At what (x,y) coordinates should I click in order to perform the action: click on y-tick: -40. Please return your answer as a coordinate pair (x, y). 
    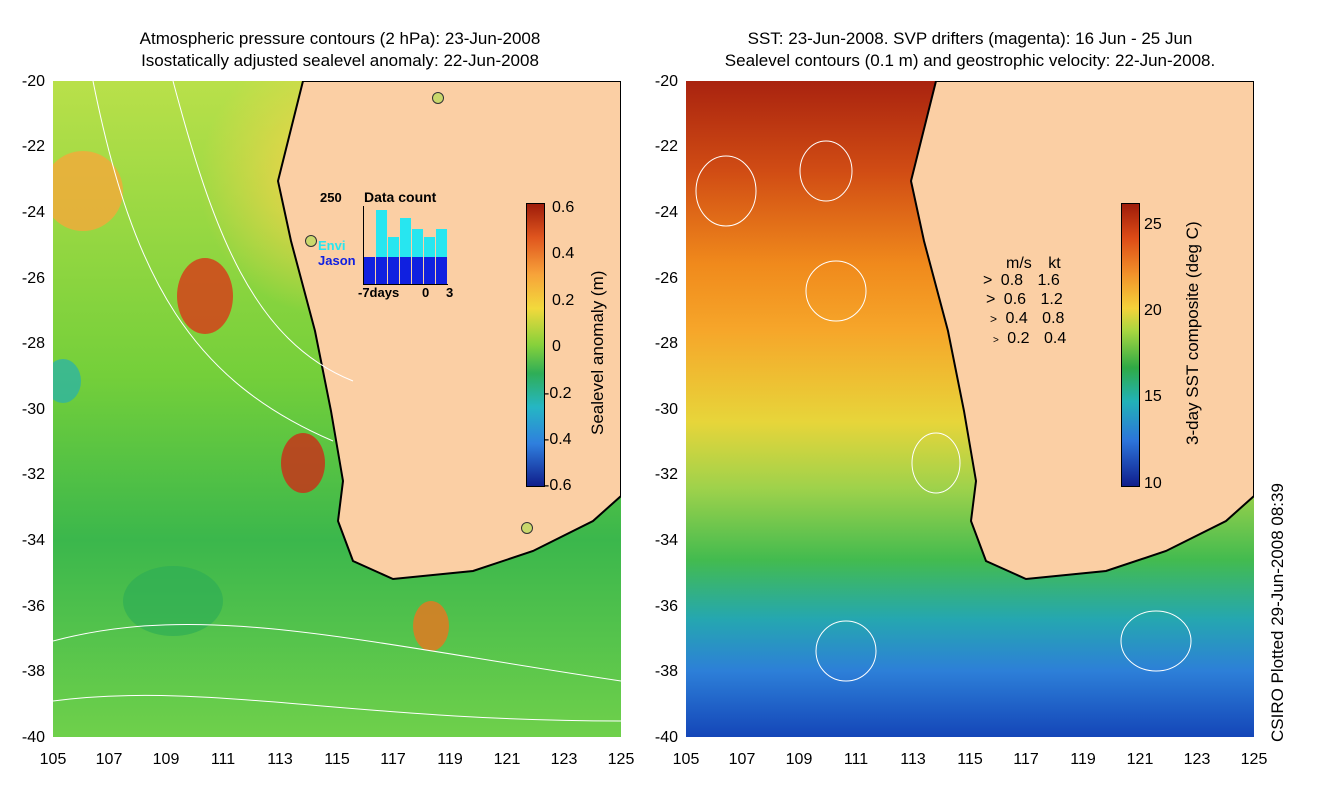
    Looking at the image, I should click on (33, 737).